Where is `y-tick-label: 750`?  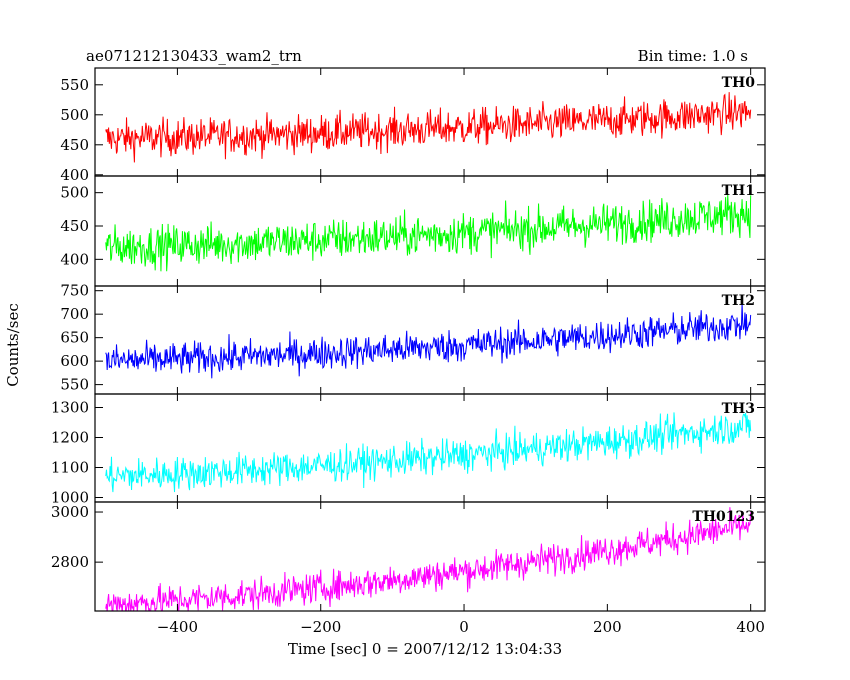
y-tick-label: 750 is located at coordinates (74, 291).